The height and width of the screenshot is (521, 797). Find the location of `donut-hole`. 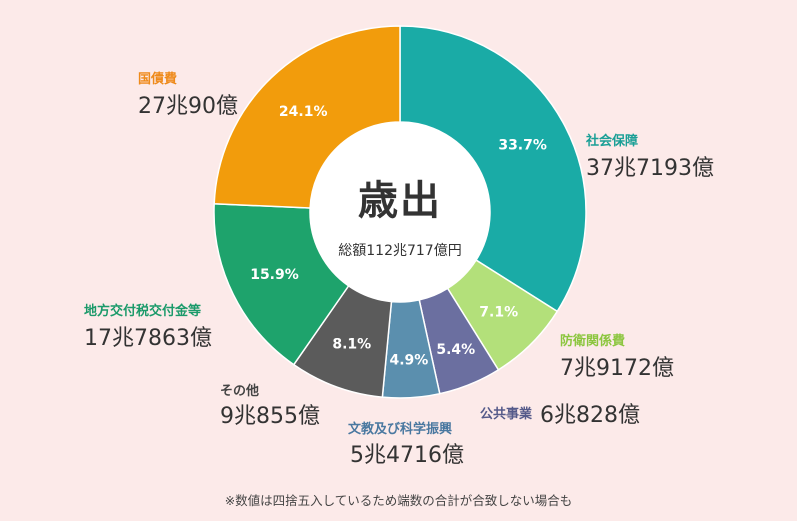

donut-hole is located at coordinates (400, 212).